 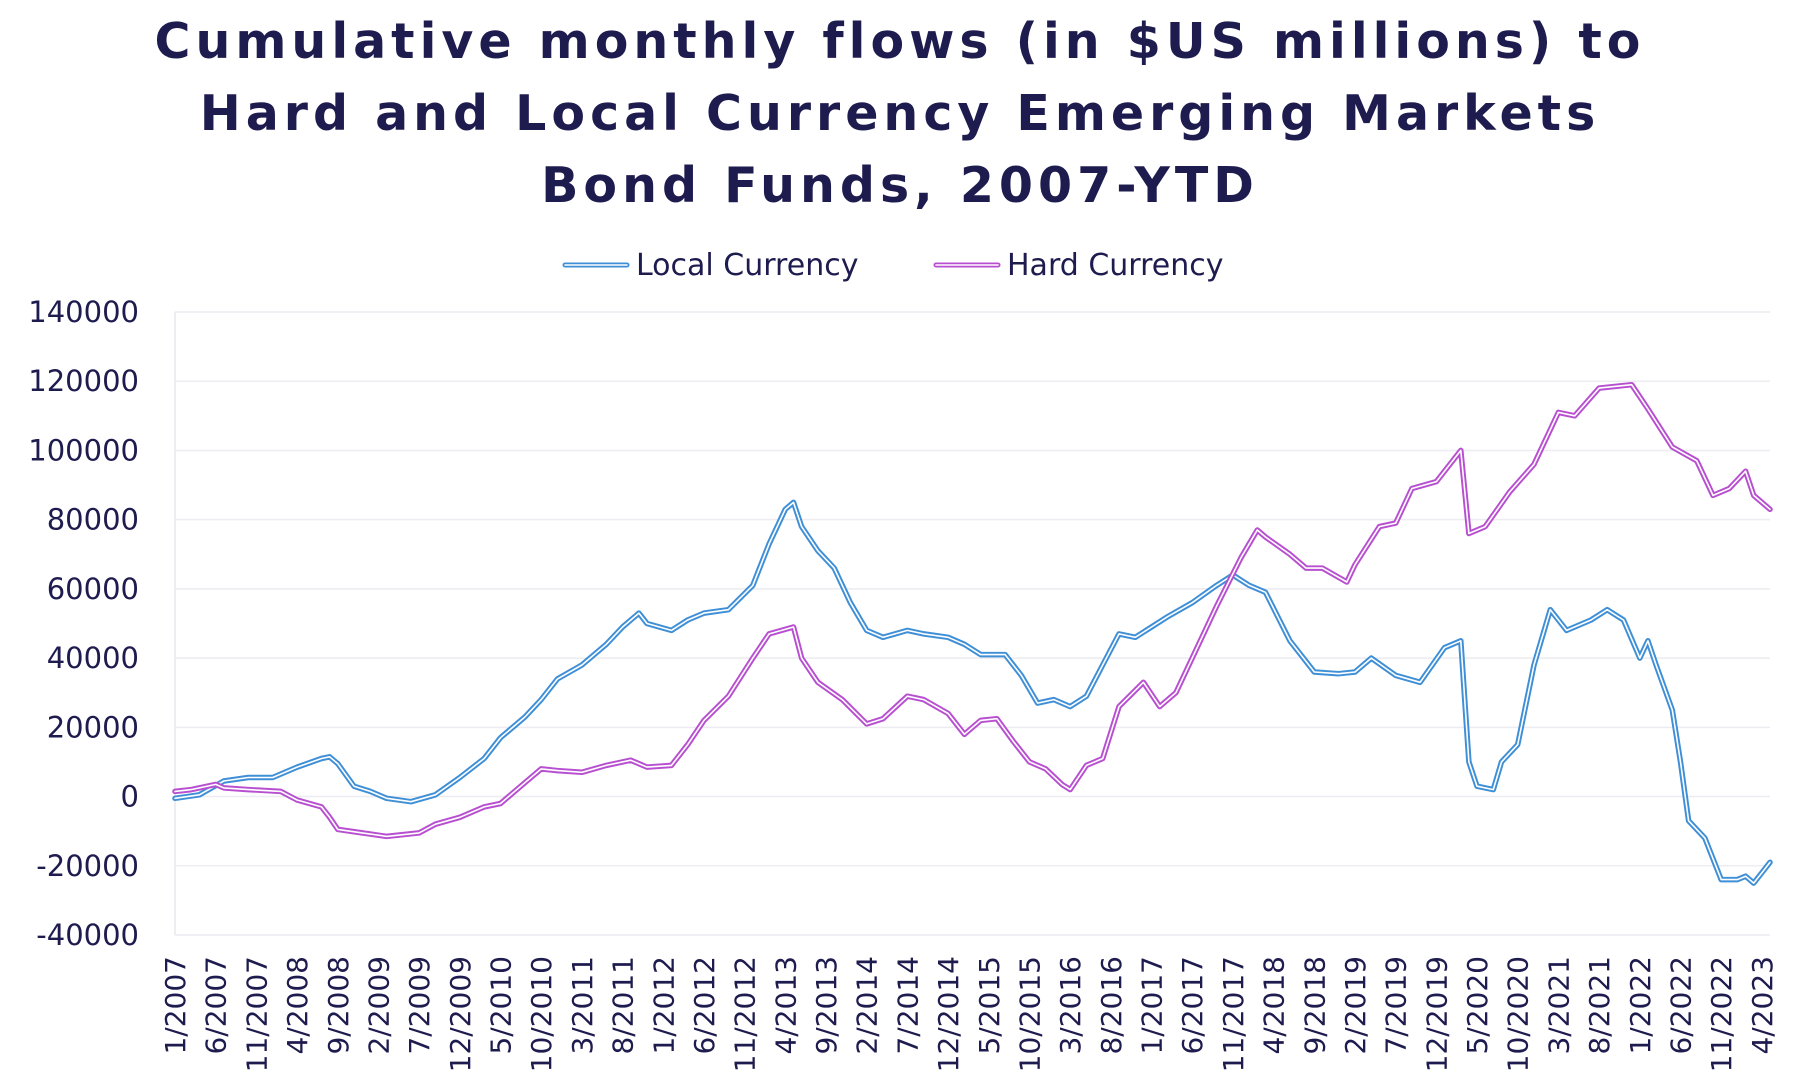 What do you see at coordinates (93, 589) in the screenshot?
I see `y-tick-label: 60000` at bounding box center [93, 589].